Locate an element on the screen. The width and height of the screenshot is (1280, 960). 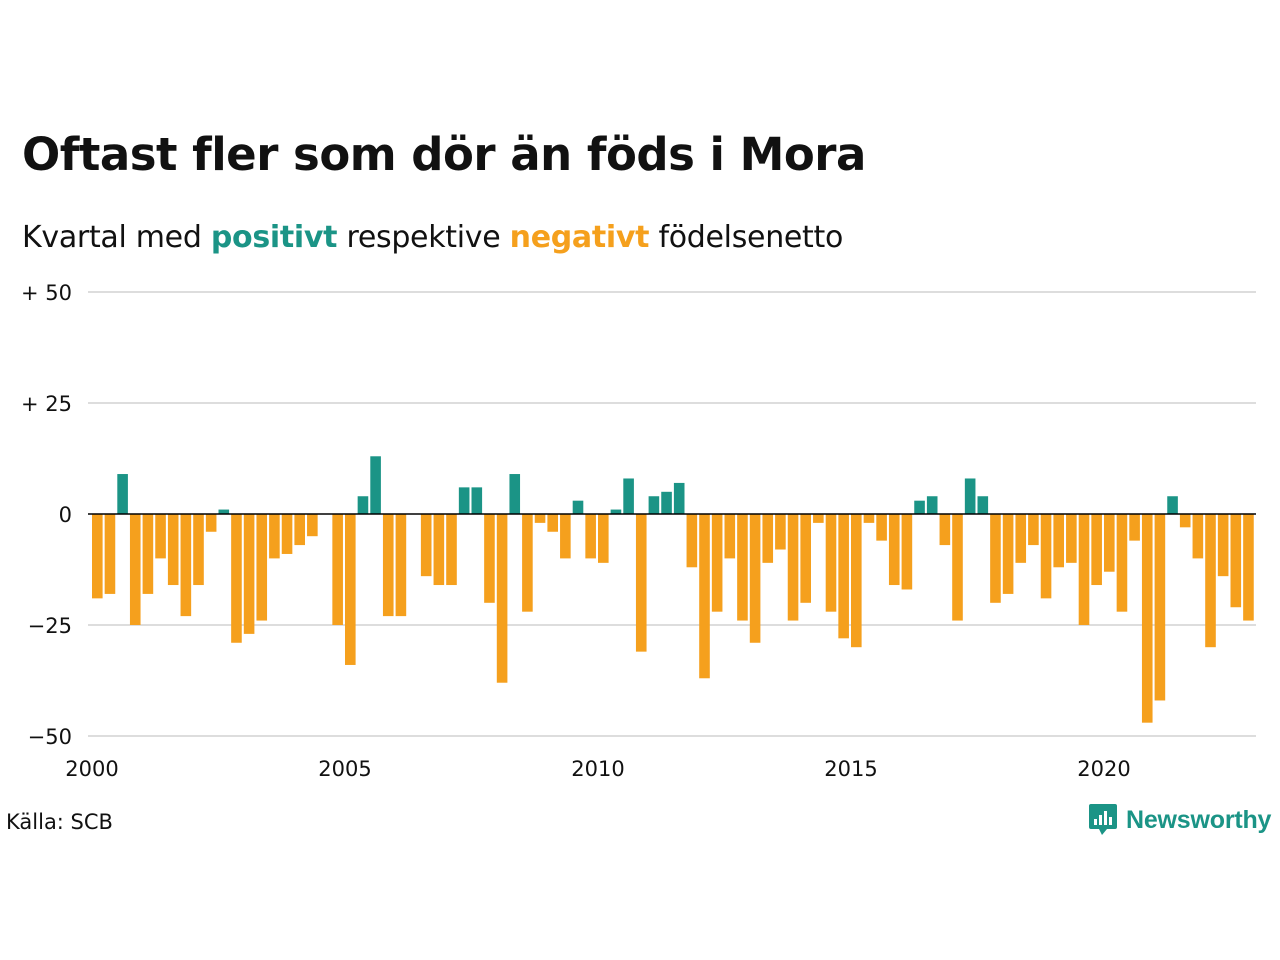
x-tick-label: 2000 is located at coordinates (91, 769).